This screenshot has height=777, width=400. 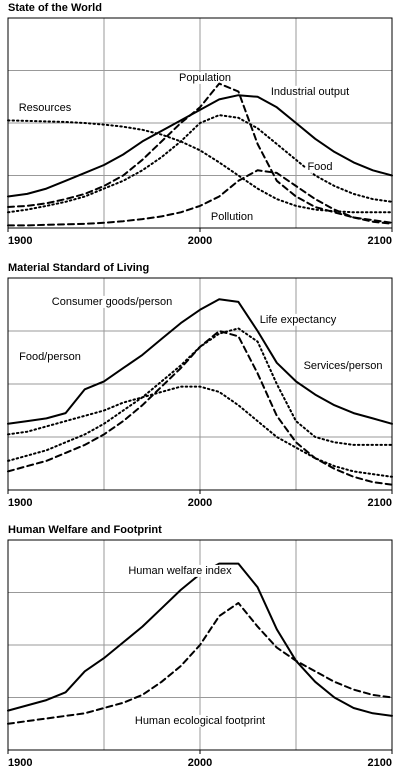 I want to click on series-label: Consumer goods/person, so click(x=112, y=302).